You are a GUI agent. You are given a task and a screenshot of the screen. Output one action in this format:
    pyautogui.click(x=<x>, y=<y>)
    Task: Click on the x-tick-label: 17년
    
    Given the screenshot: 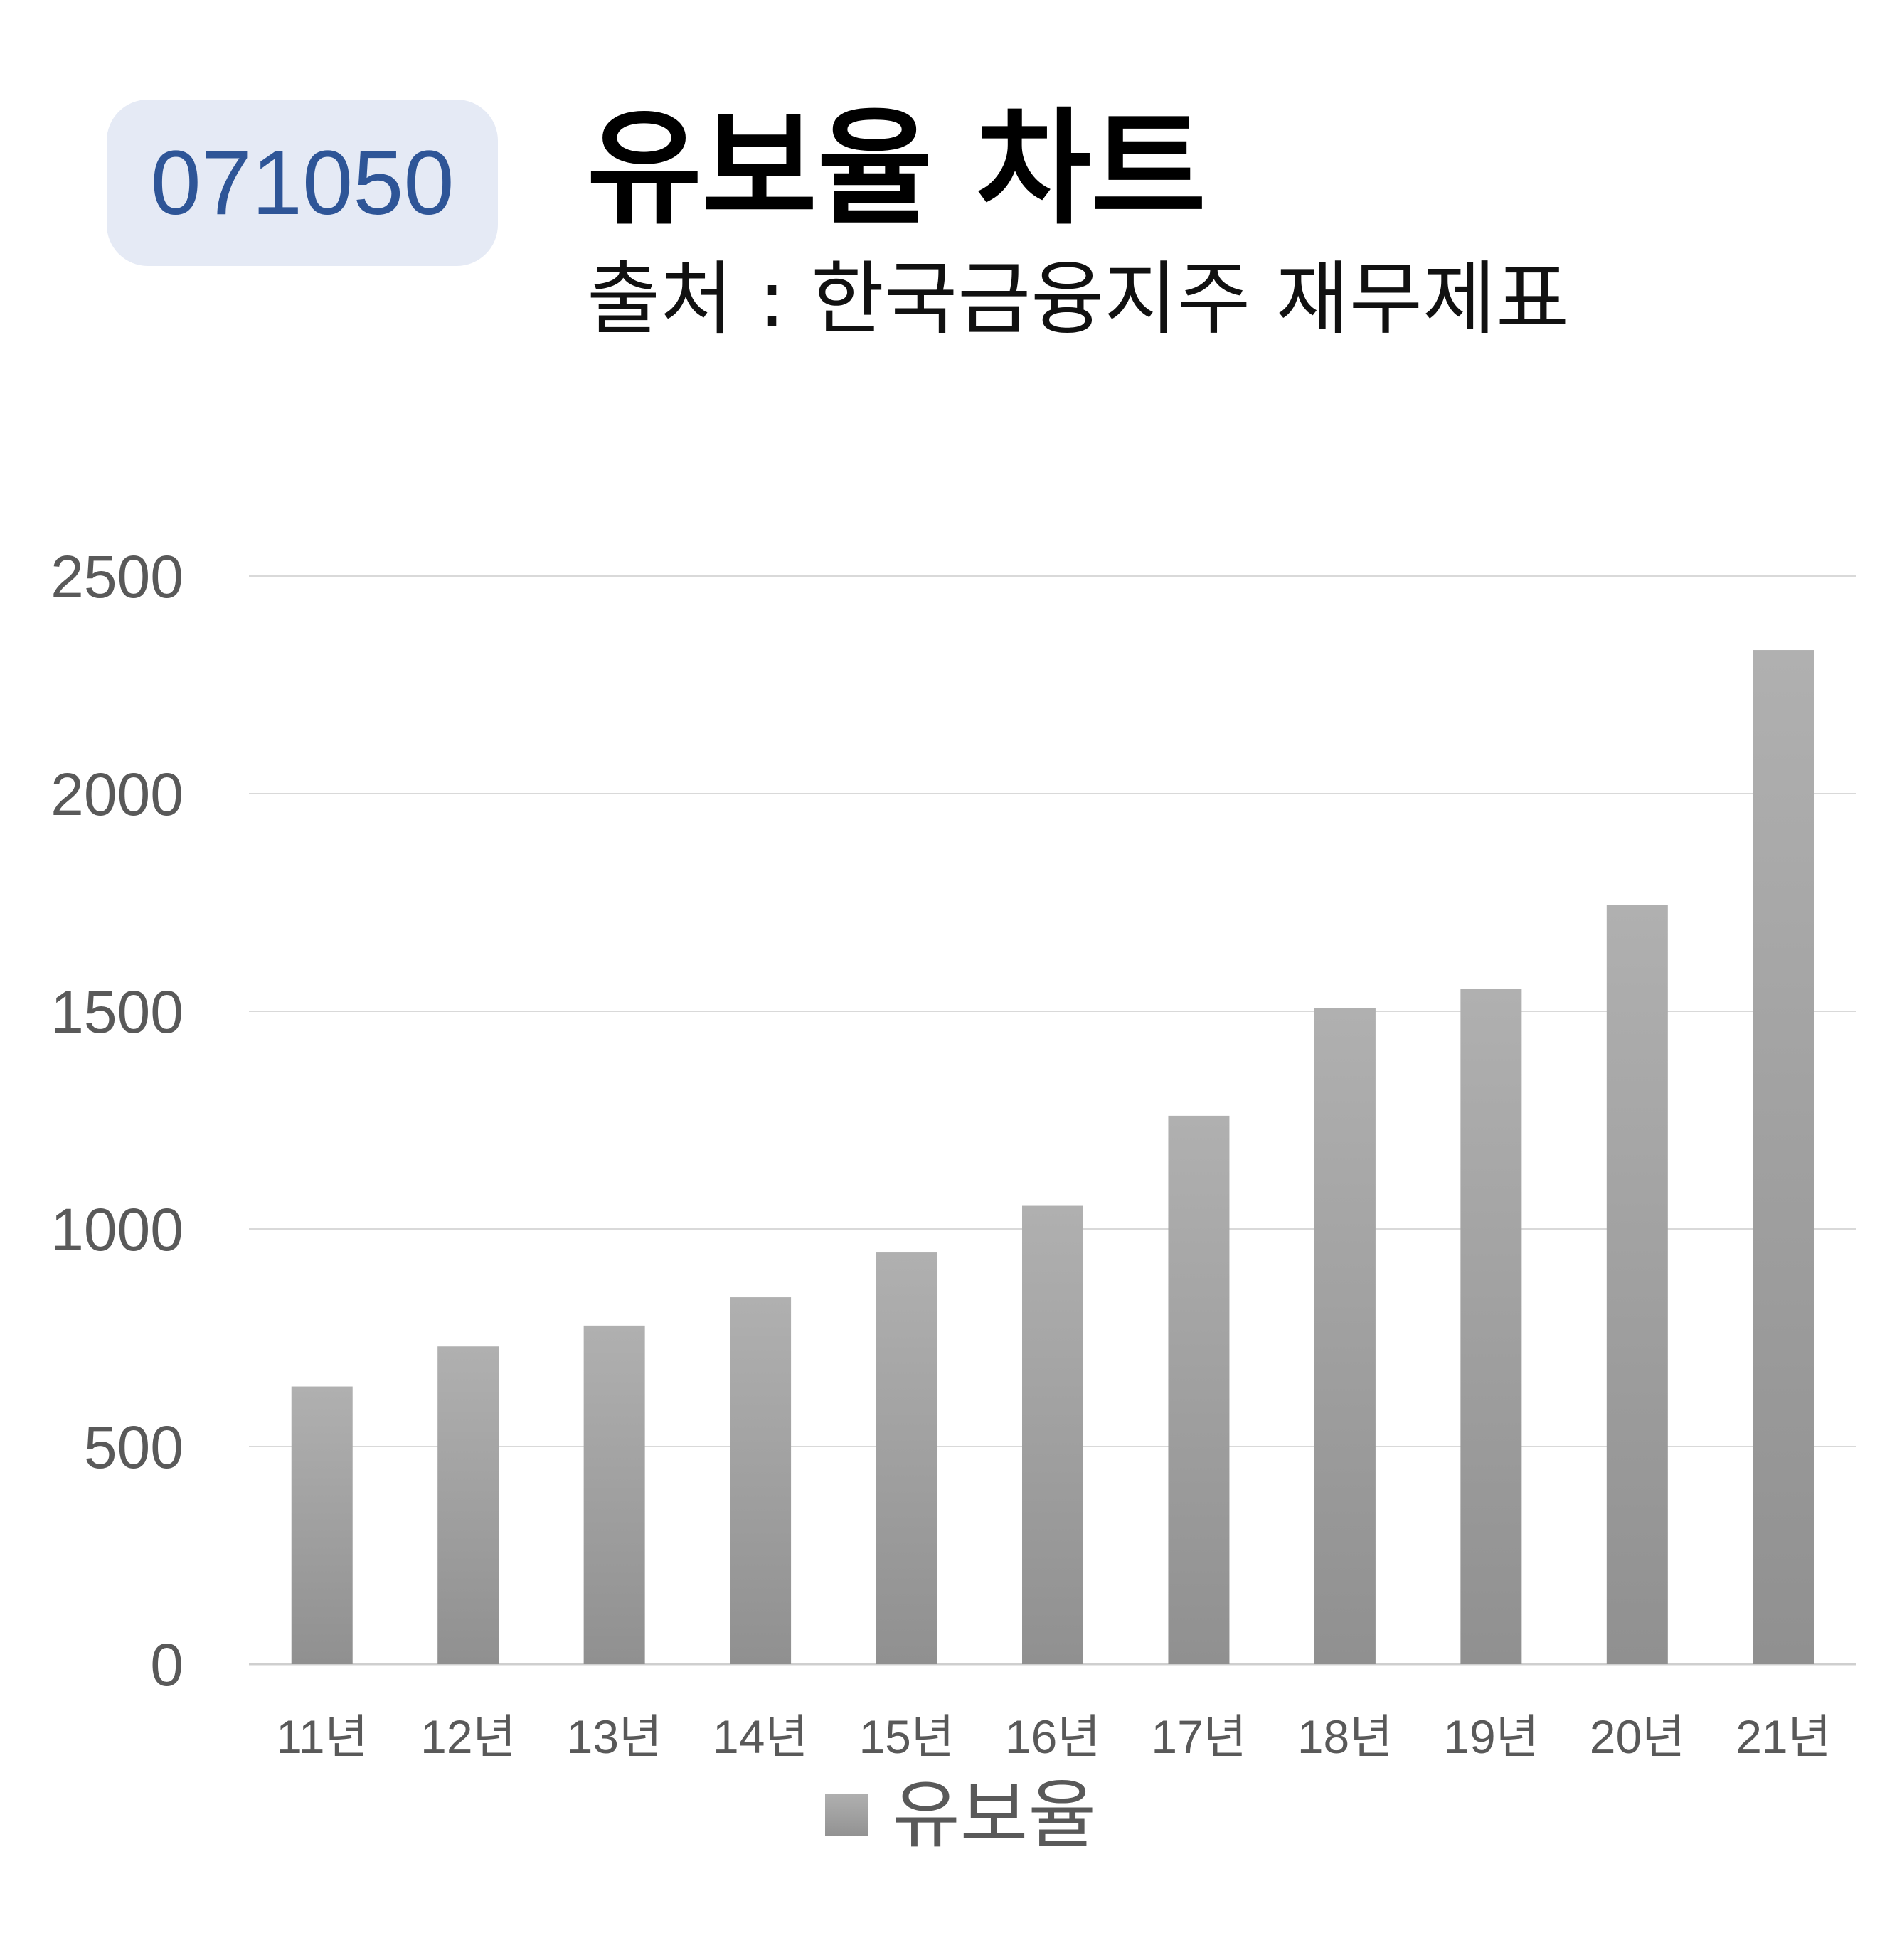 What is the action you would take?
    pyautogui.click(x=1198, y=1736)
    